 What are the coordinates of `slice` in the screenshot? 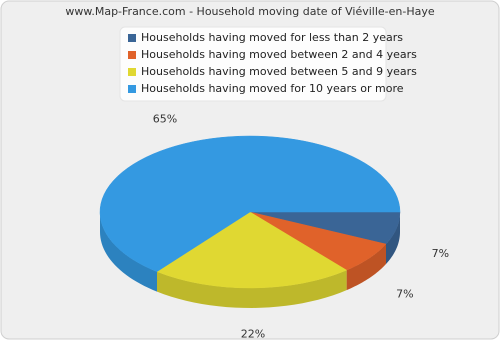 It's located at (252, 250).